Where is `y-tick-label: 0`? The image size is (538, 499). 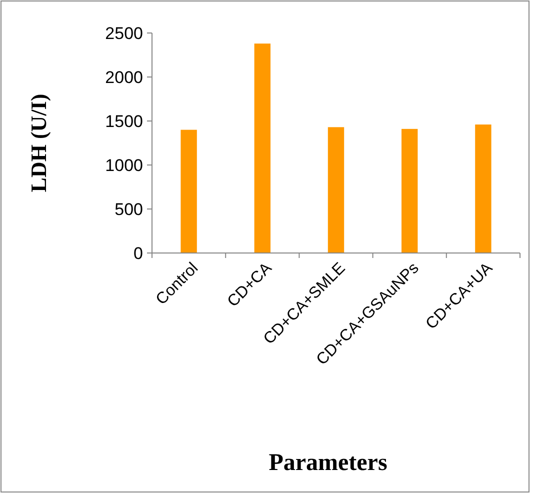 y-tick-label: 0 is located at coordinates (138, 253).